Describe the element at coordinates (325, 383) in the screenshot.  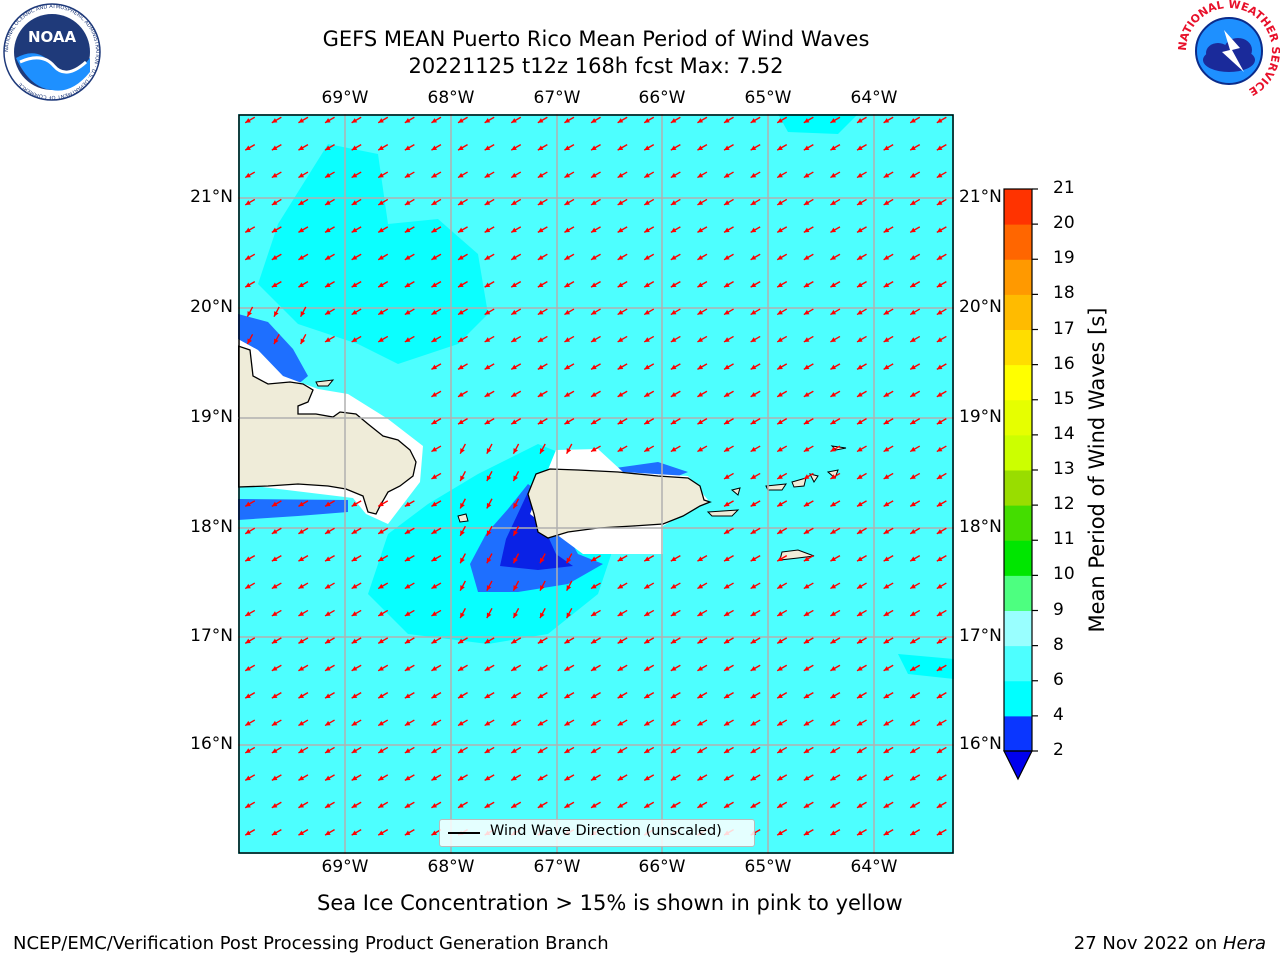
I see `tortuga-island` at that location.